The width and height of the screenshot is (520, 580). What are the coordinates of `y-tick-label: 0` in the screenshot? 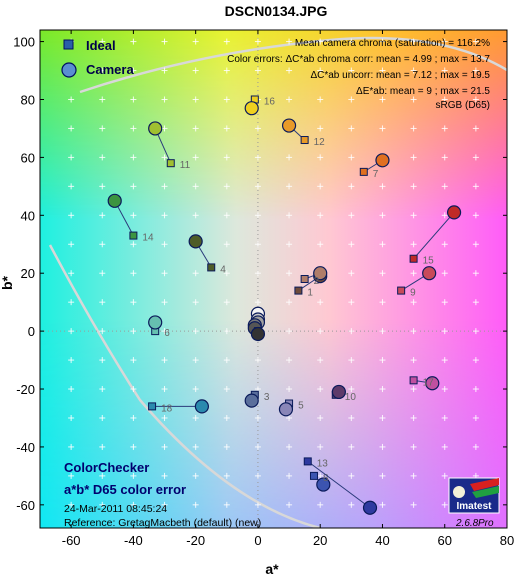 It's located at (31, 331).